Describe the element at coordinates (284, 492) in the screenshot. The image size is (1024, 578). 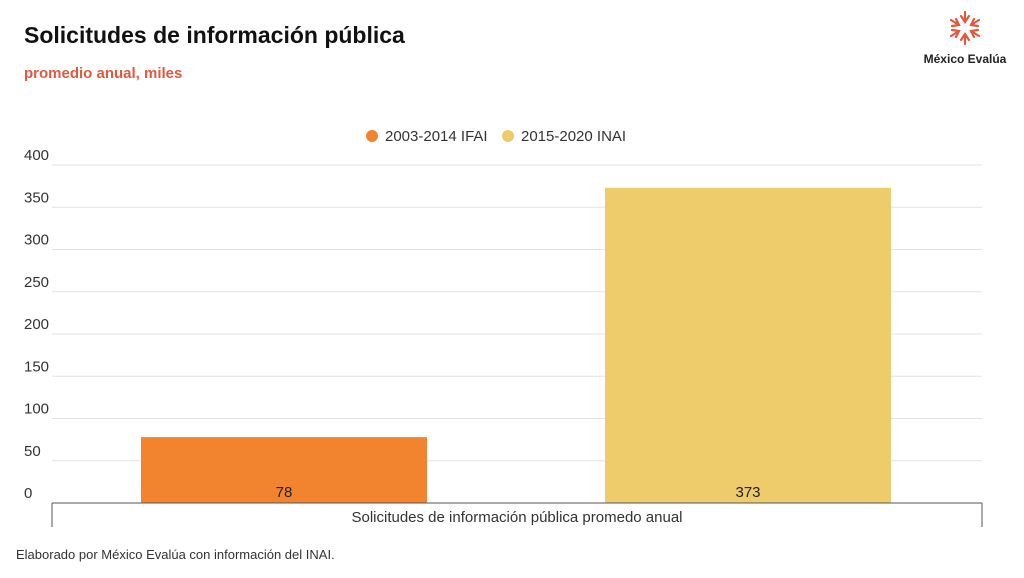
I see `data-label: 78` at that location.